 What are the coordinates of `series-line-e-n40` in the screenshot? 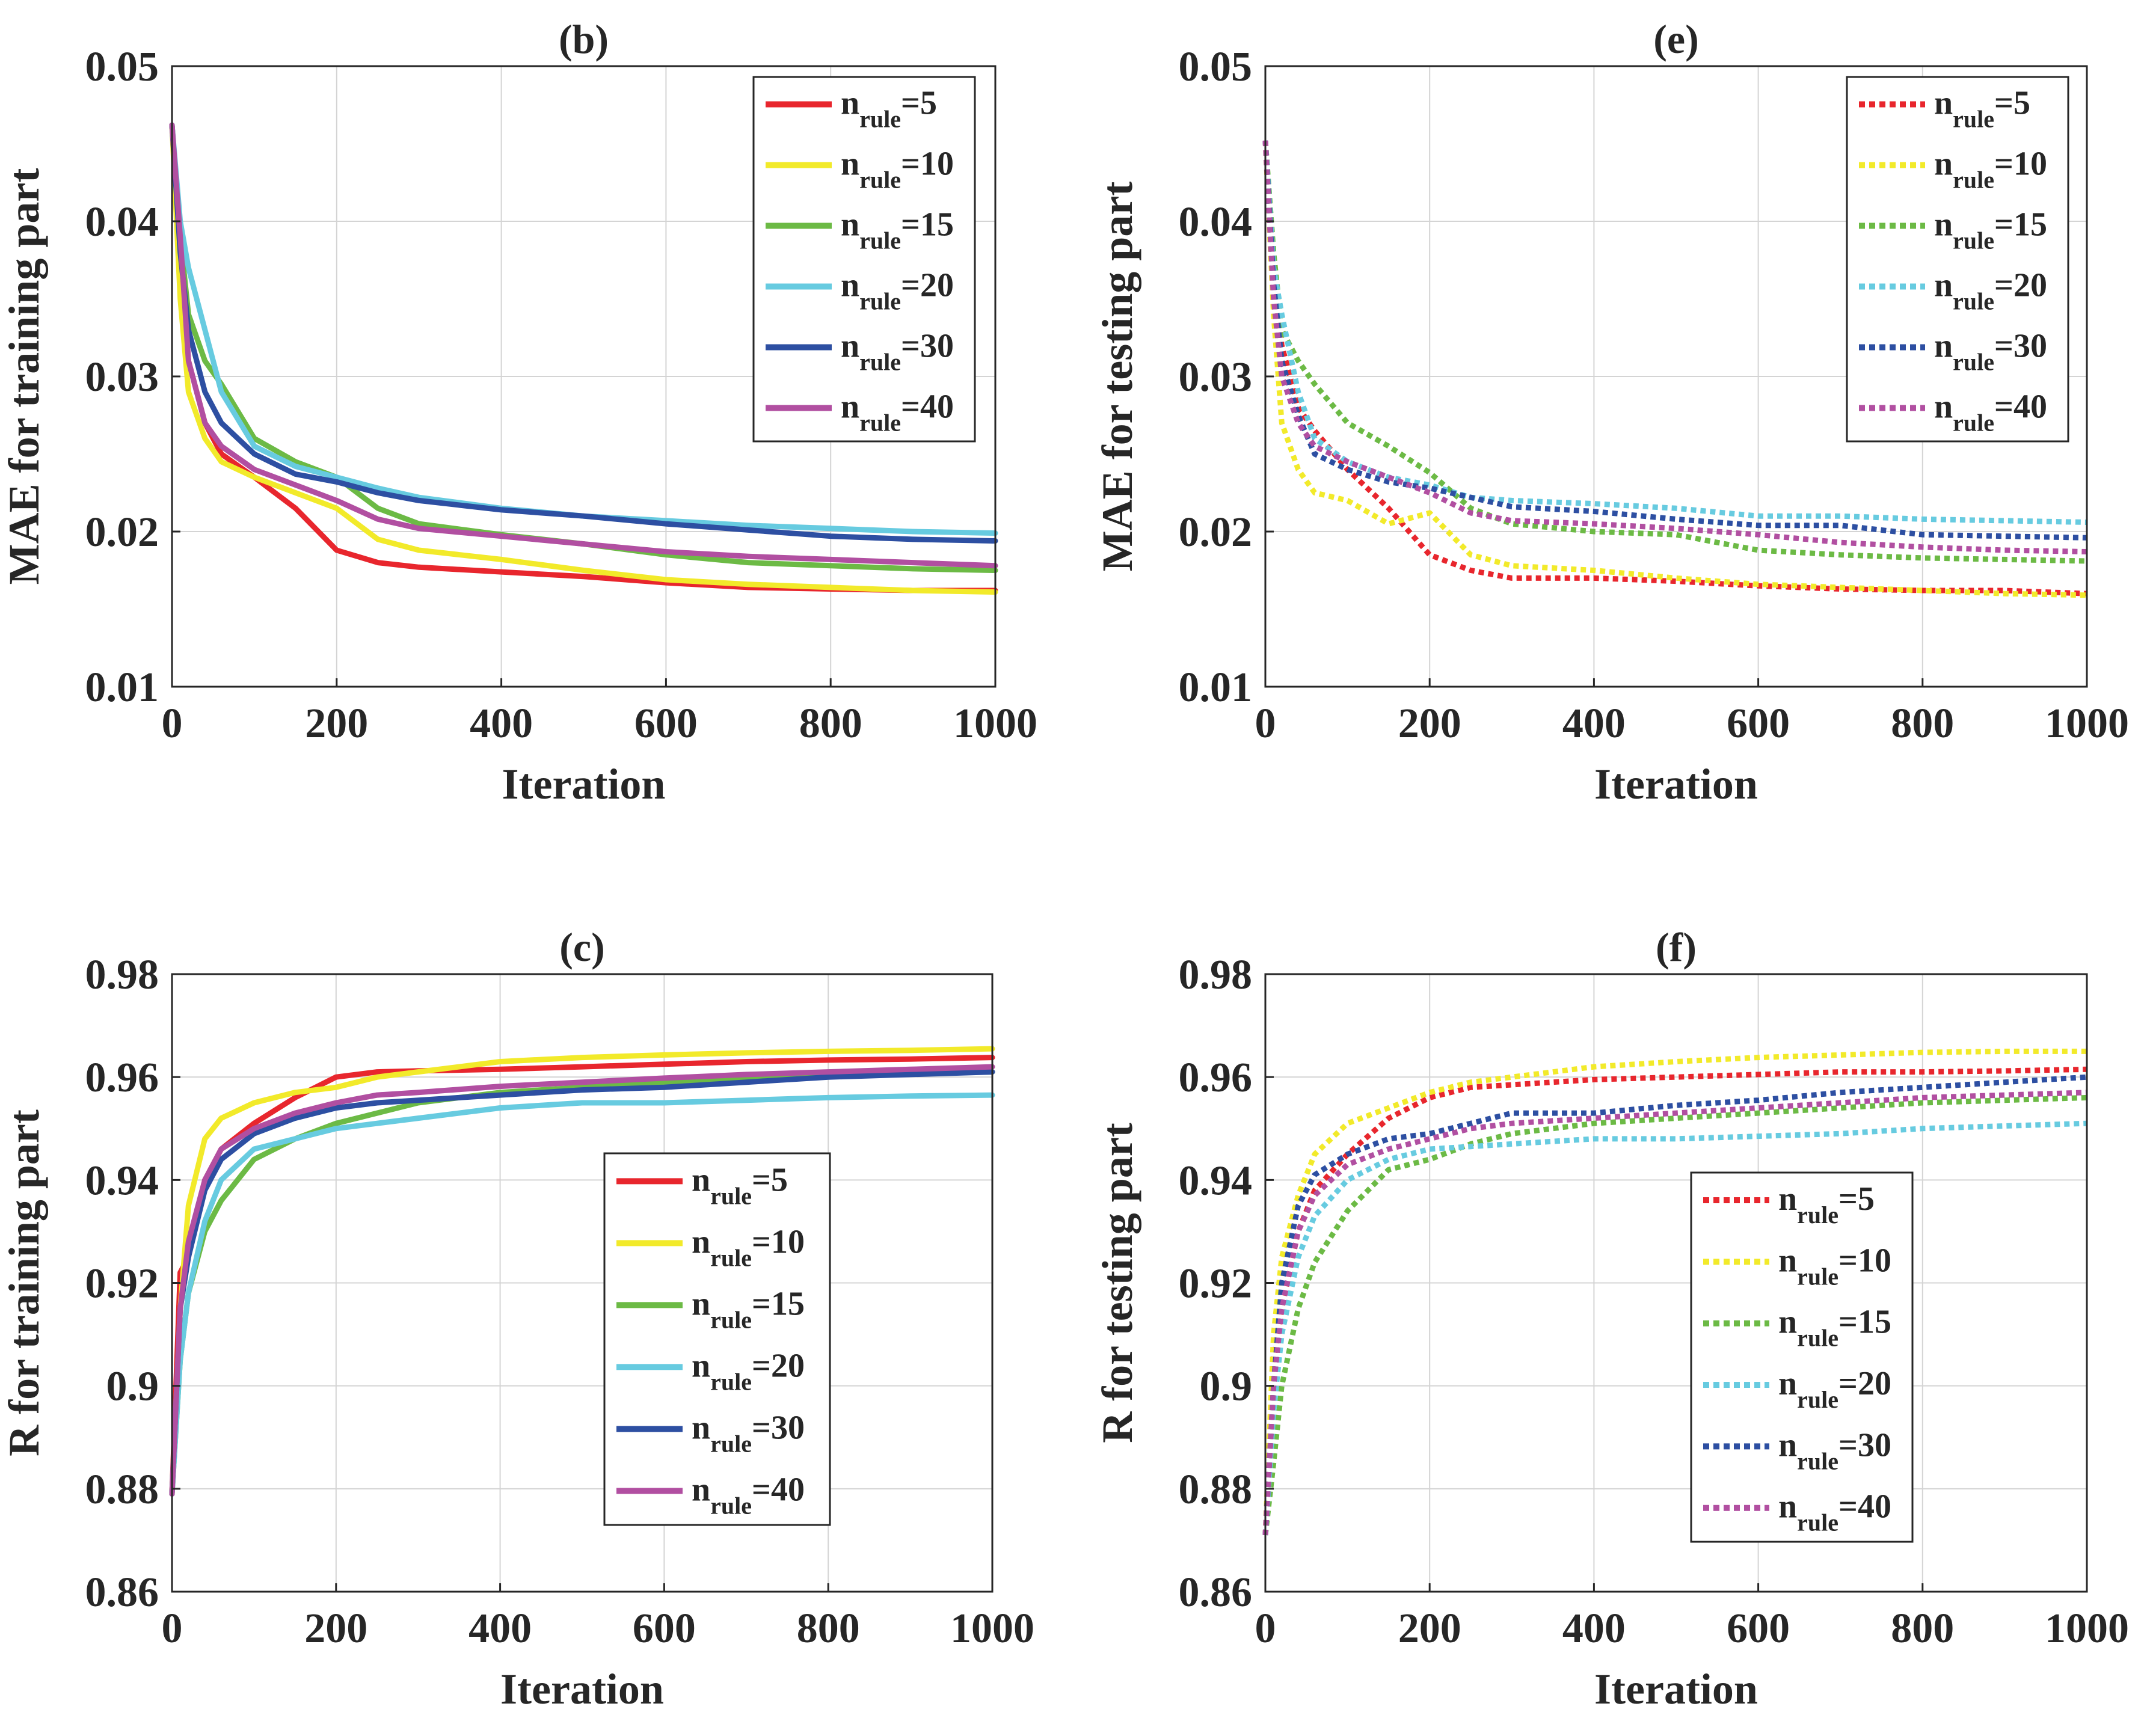 It's located at (1674, 347).